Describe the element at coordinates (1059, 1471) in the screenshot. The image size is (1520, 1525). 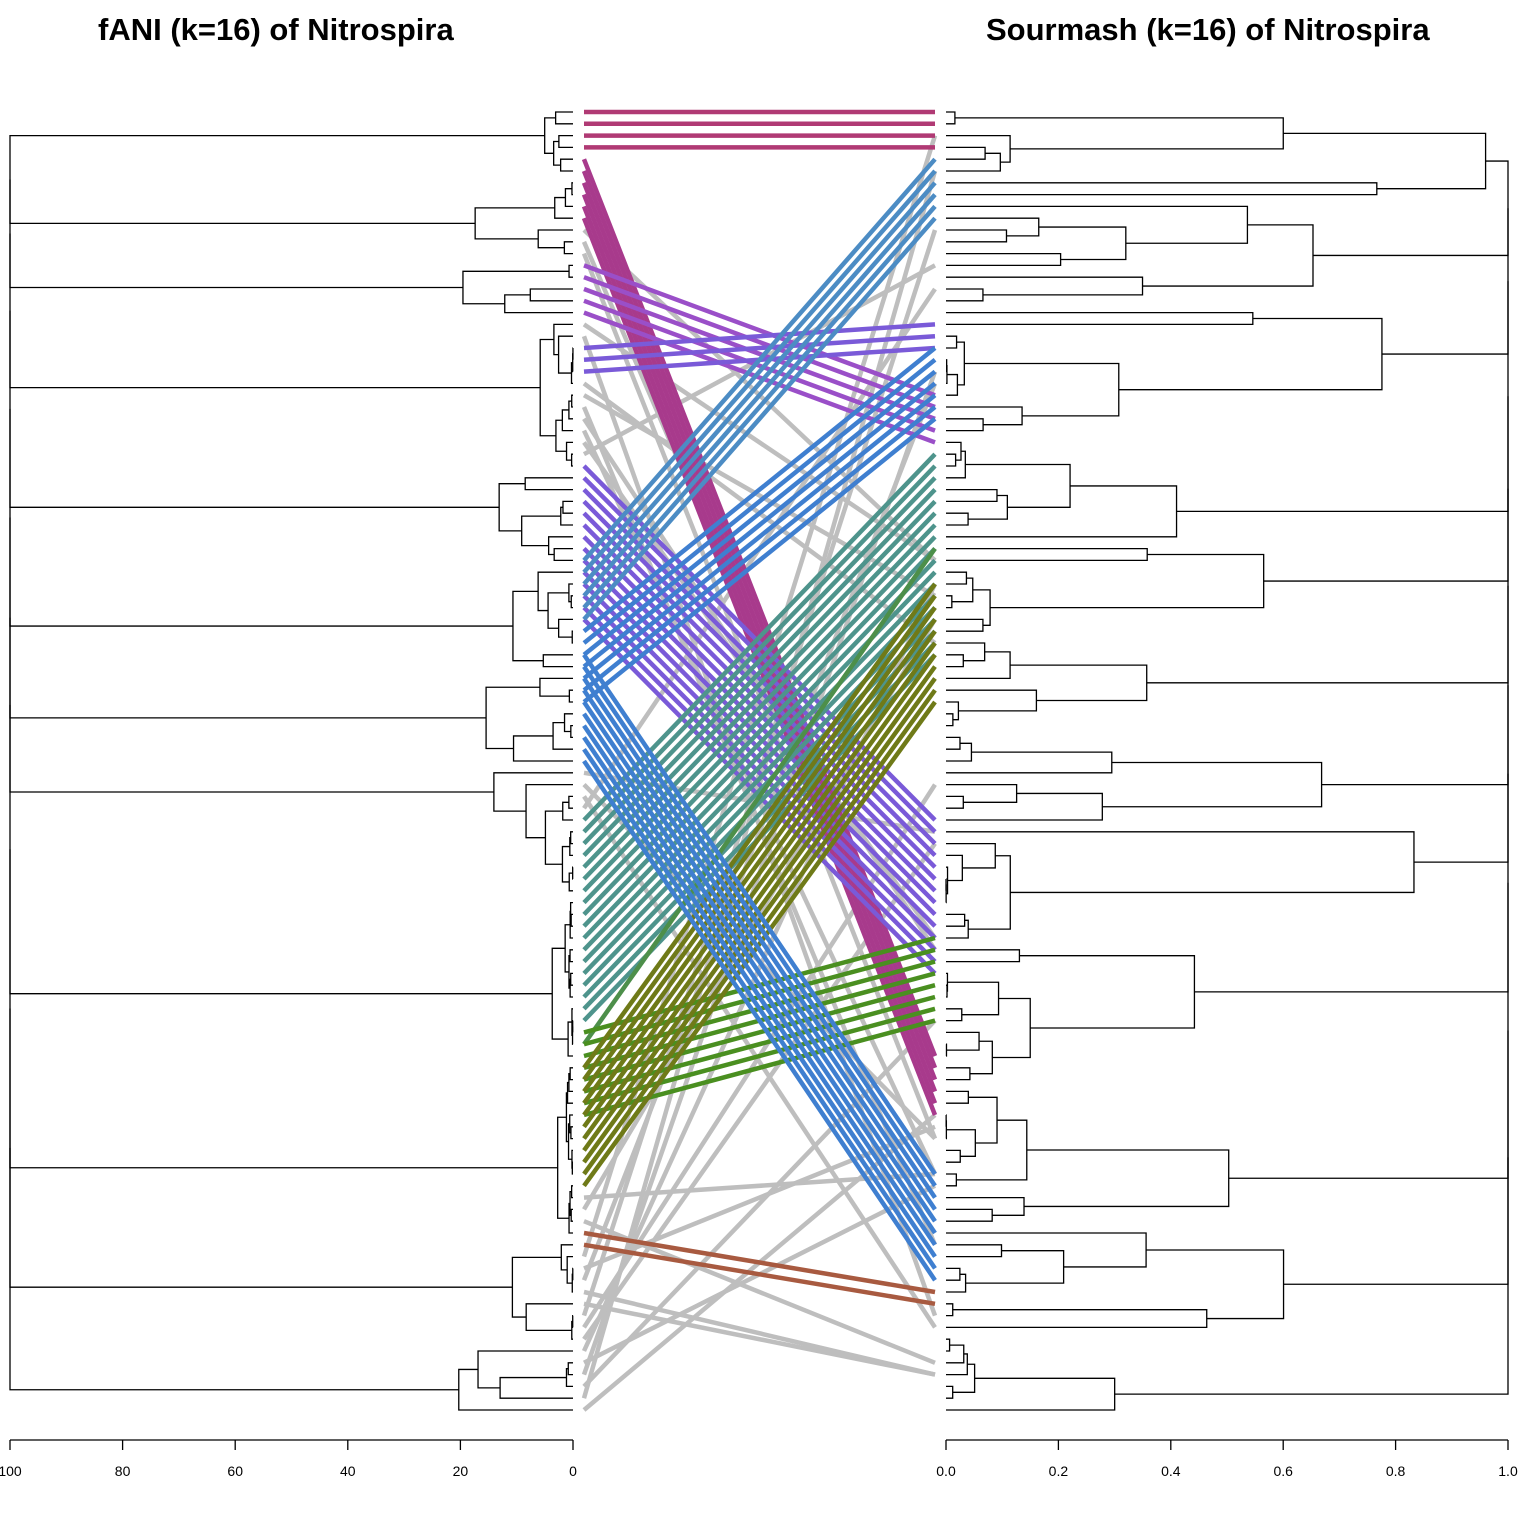
I see `right-axis-tick-label: 0.2` at that location.